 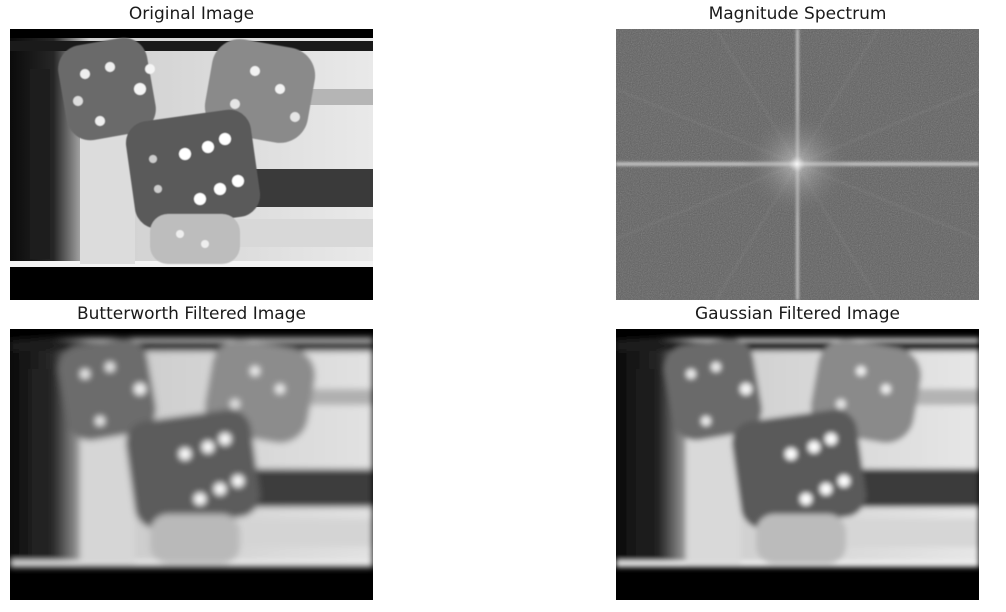 What do you see at coordinates (191, 14) in the screenshot?
I see `panel-title-original: Original Image` at bounding box center [191, 14].